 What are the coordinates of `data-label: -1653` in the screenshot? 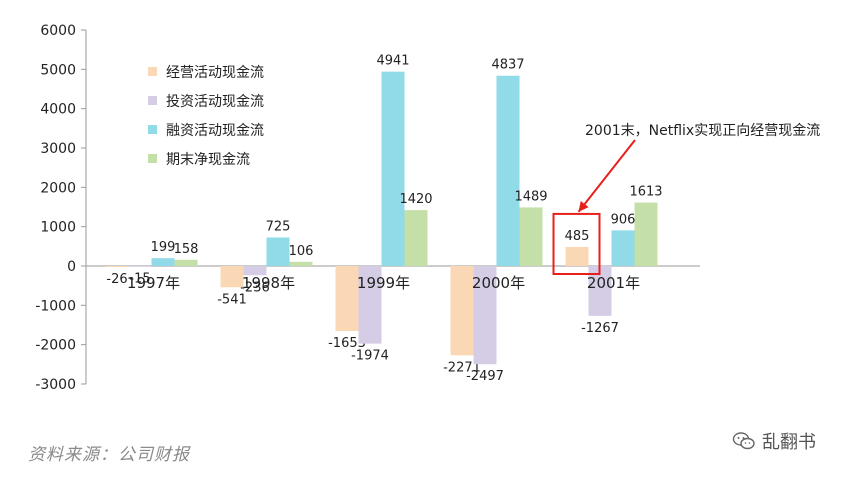 It's located at (347, 343).